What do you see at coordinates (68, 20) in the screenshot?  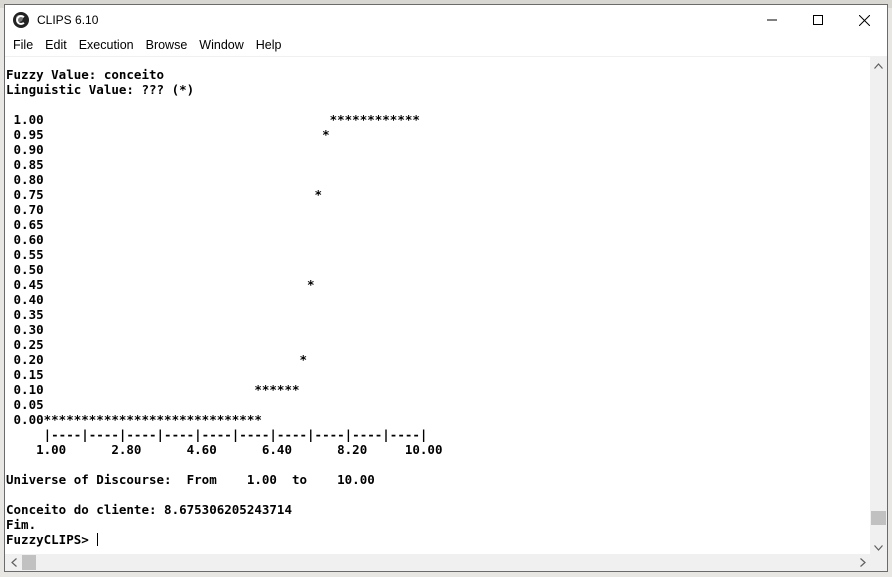 I see `window-title: CLIPS 6.10` at bounding box center [68, 20].